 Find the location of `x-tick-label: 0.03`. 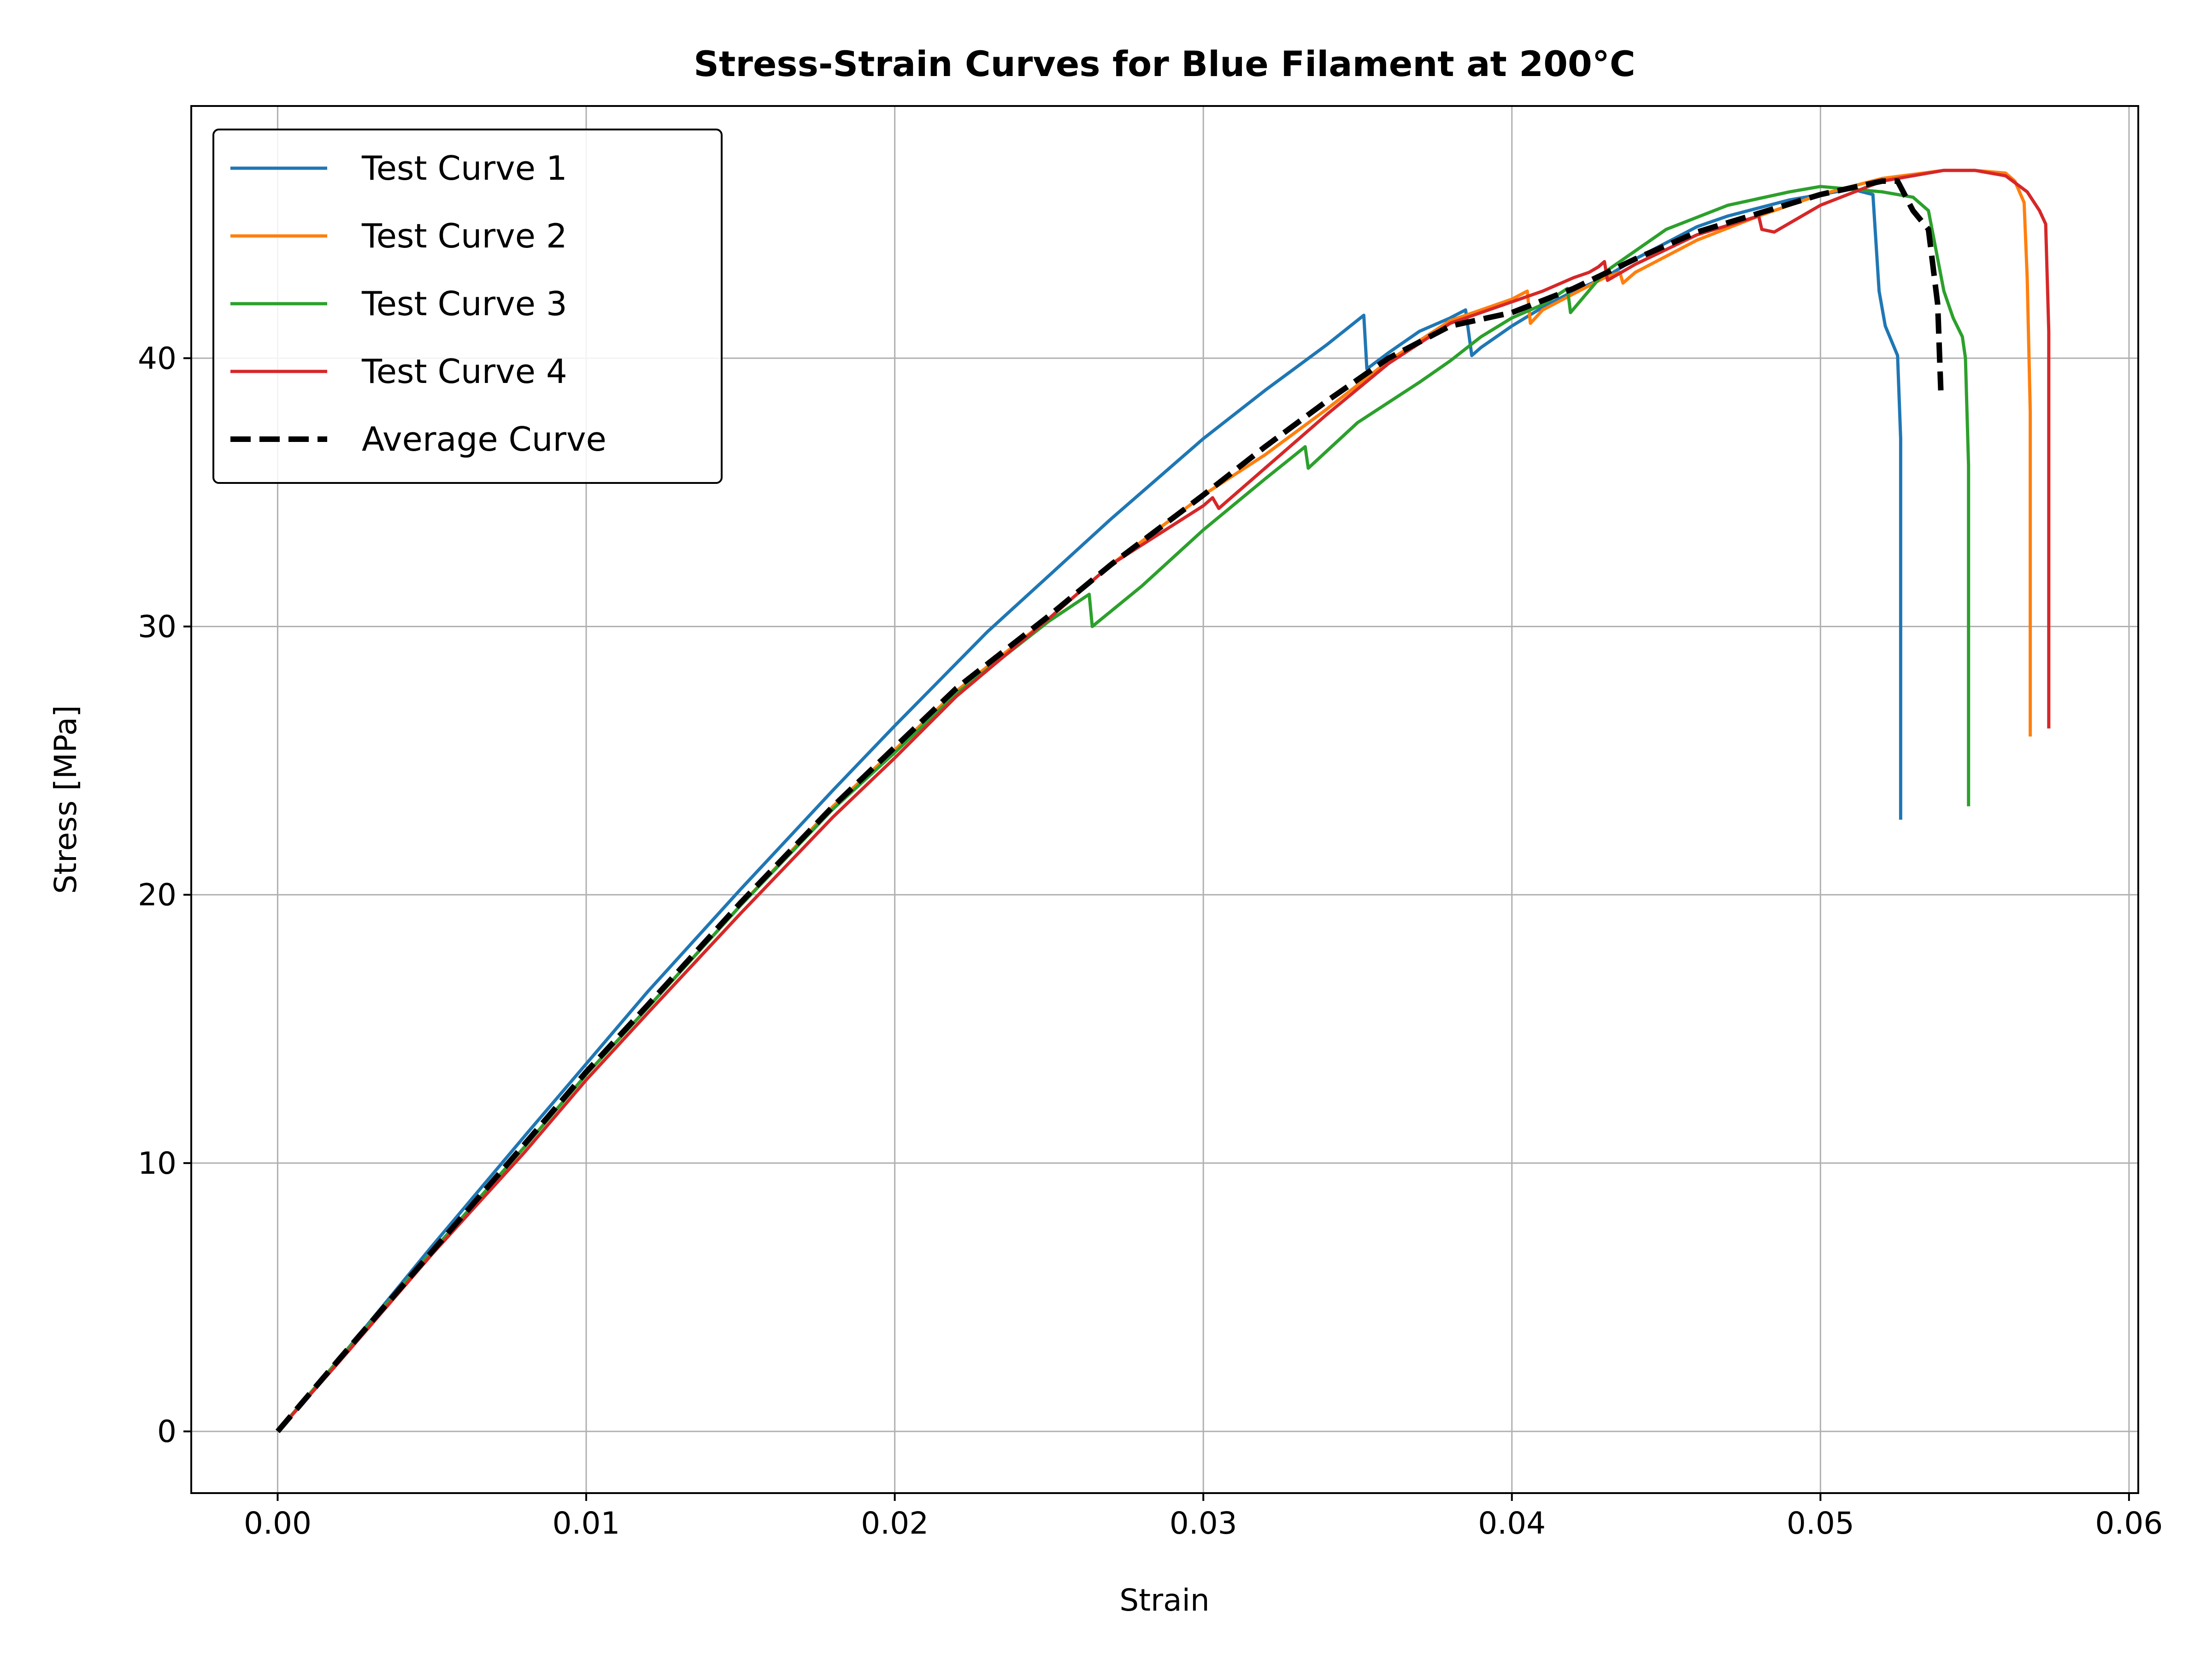

x-tick-label: 0.03 is located at coordinates (1203, 1523).